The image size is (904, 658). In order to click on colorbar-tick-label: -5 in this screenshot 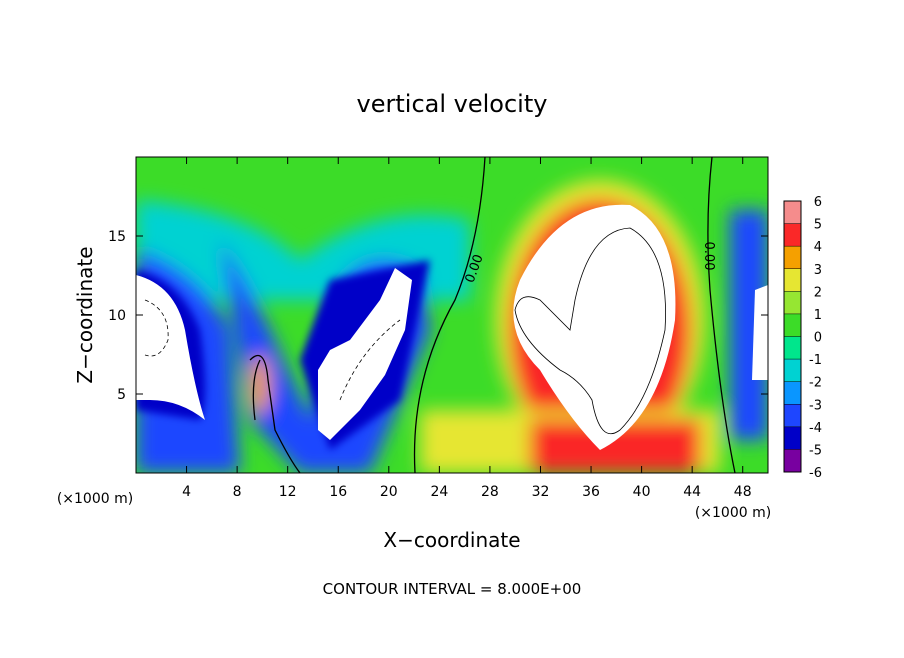, I will do `click(815, 450)`.